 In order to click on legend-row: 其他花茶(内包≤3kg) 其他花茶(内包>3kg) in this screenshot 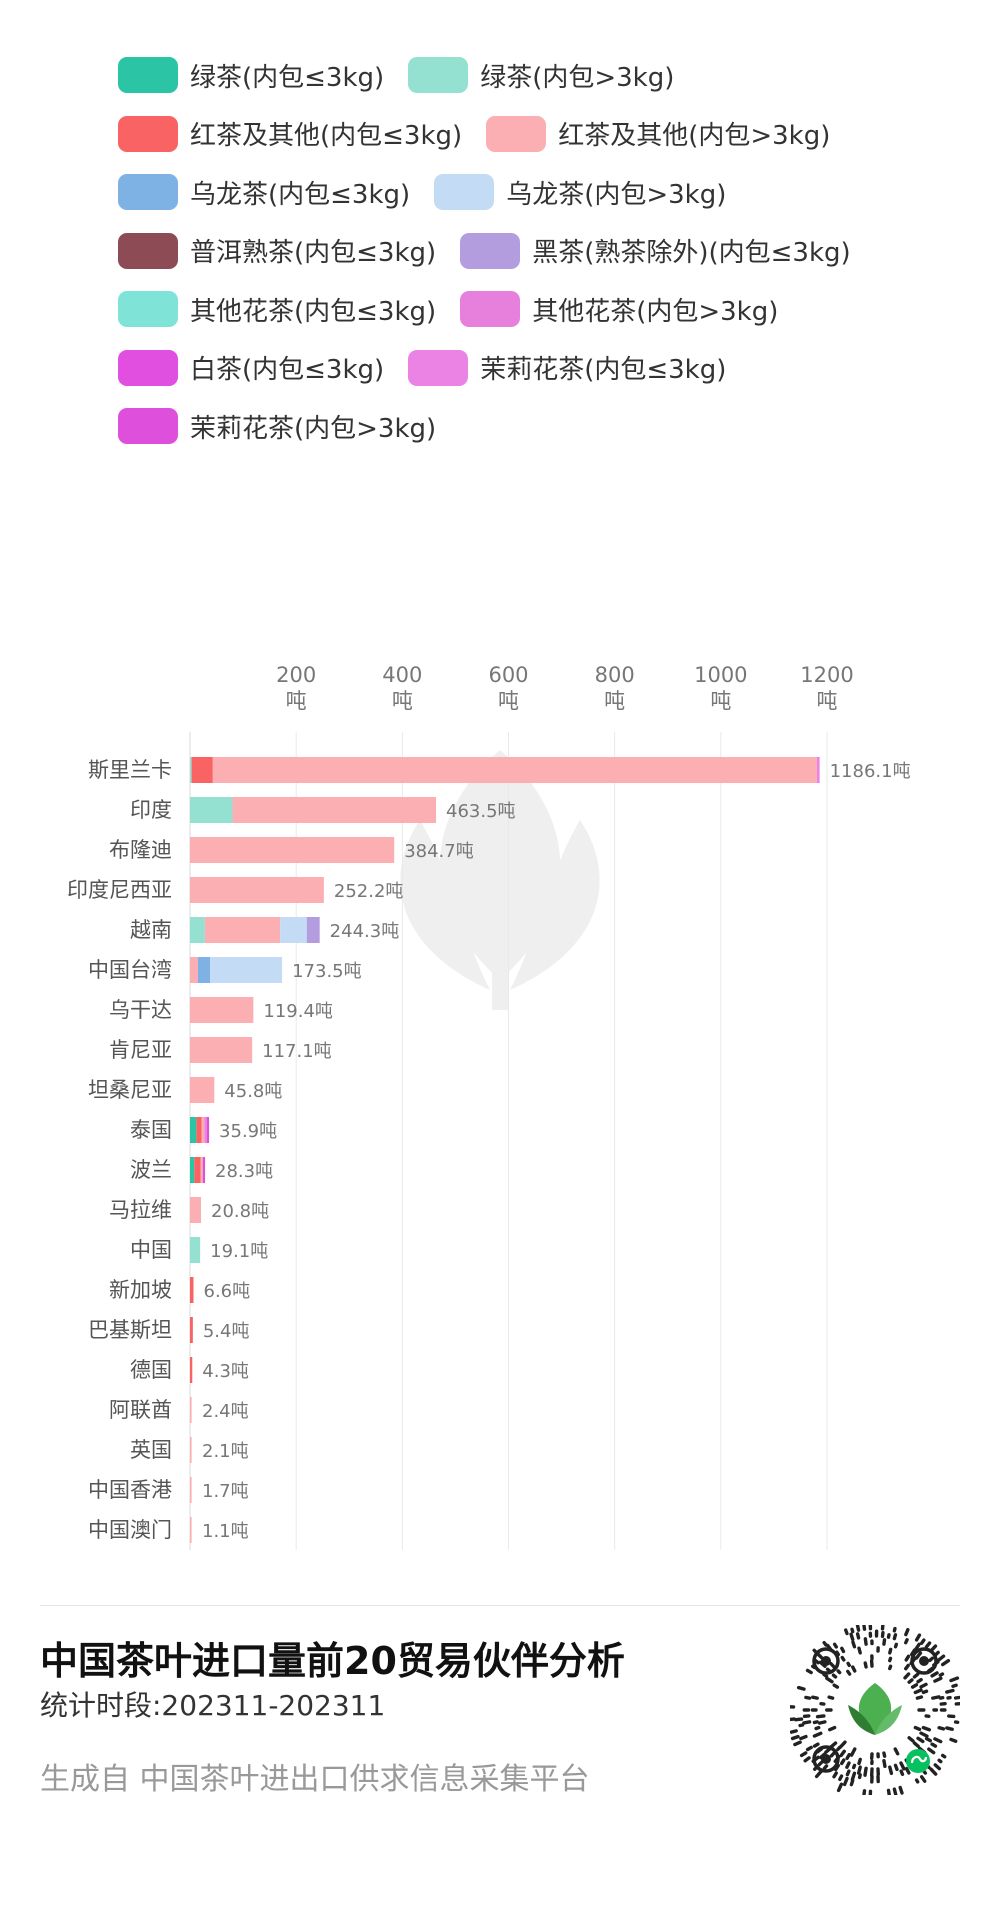, I will do `click(548, 309)`.